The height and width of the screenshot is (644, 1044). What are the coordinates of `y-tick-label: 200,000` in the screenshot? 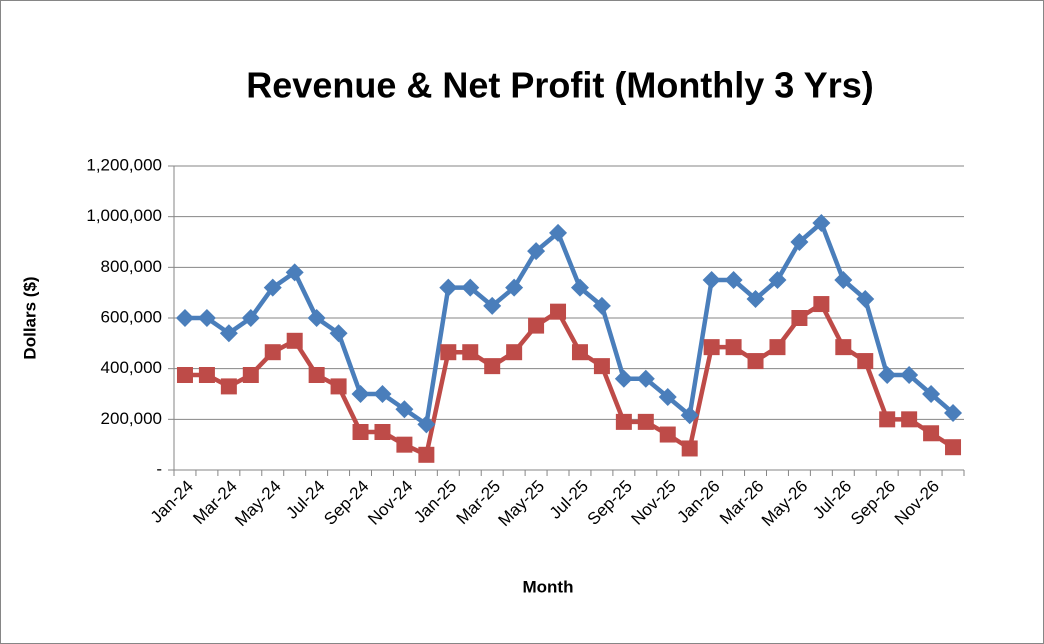 It's located at (131, 418).